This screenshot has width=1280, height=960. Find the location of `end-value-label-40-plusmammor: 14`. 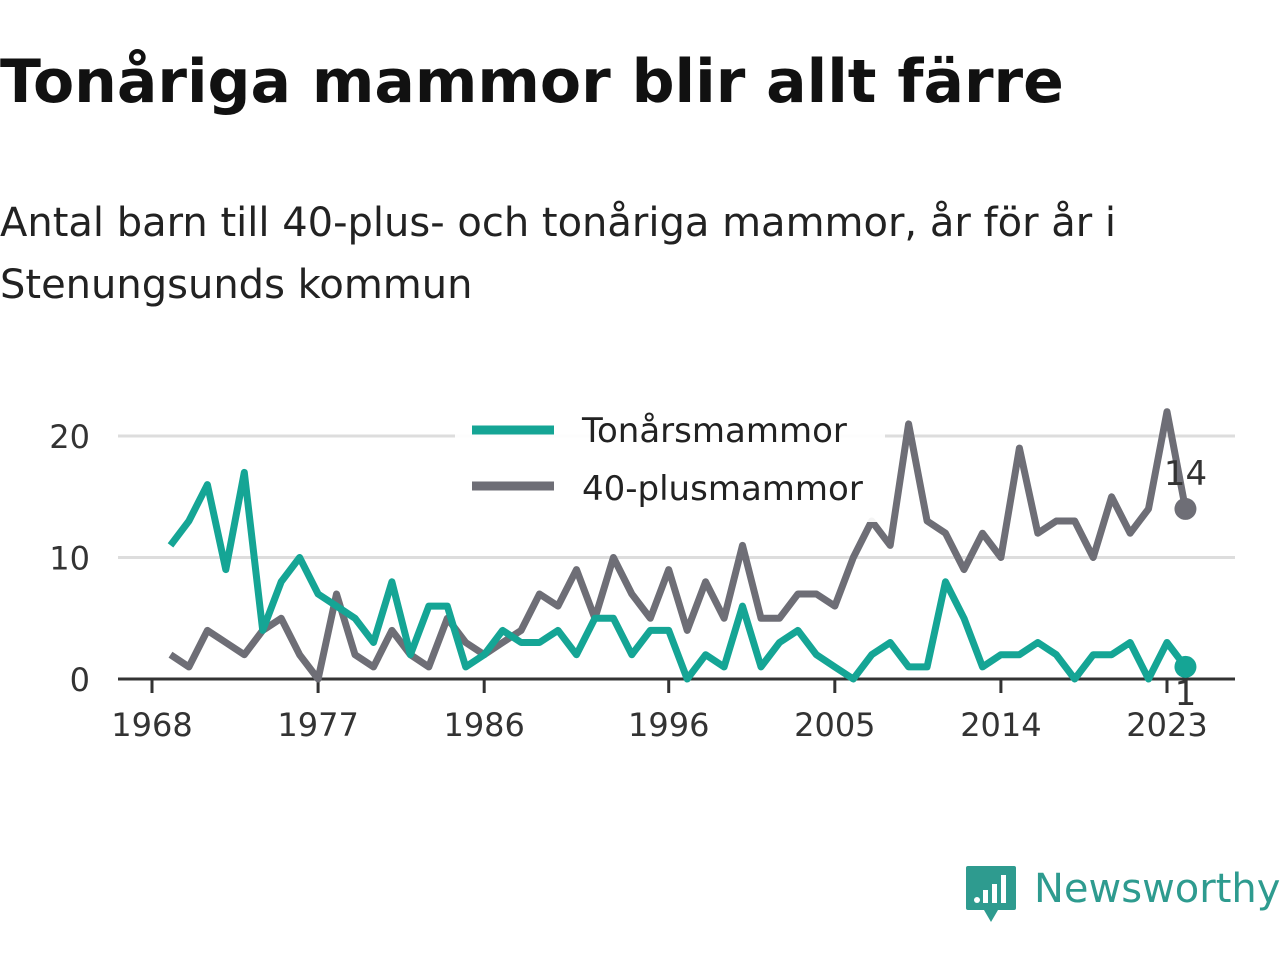

end-value-label-40-plusmammor: 14 is located at coordinates (1185, 474).